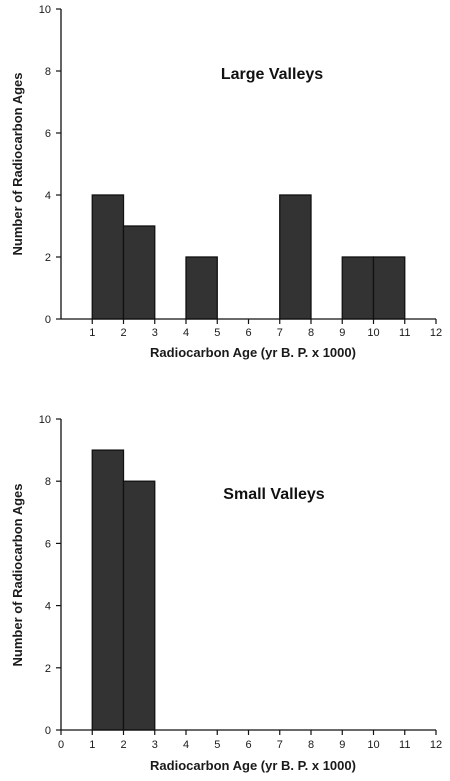  Describe the element at coordinates (248, 745) in the screenshot. I see `small-valleys-x-tick-label: 6` at that location.